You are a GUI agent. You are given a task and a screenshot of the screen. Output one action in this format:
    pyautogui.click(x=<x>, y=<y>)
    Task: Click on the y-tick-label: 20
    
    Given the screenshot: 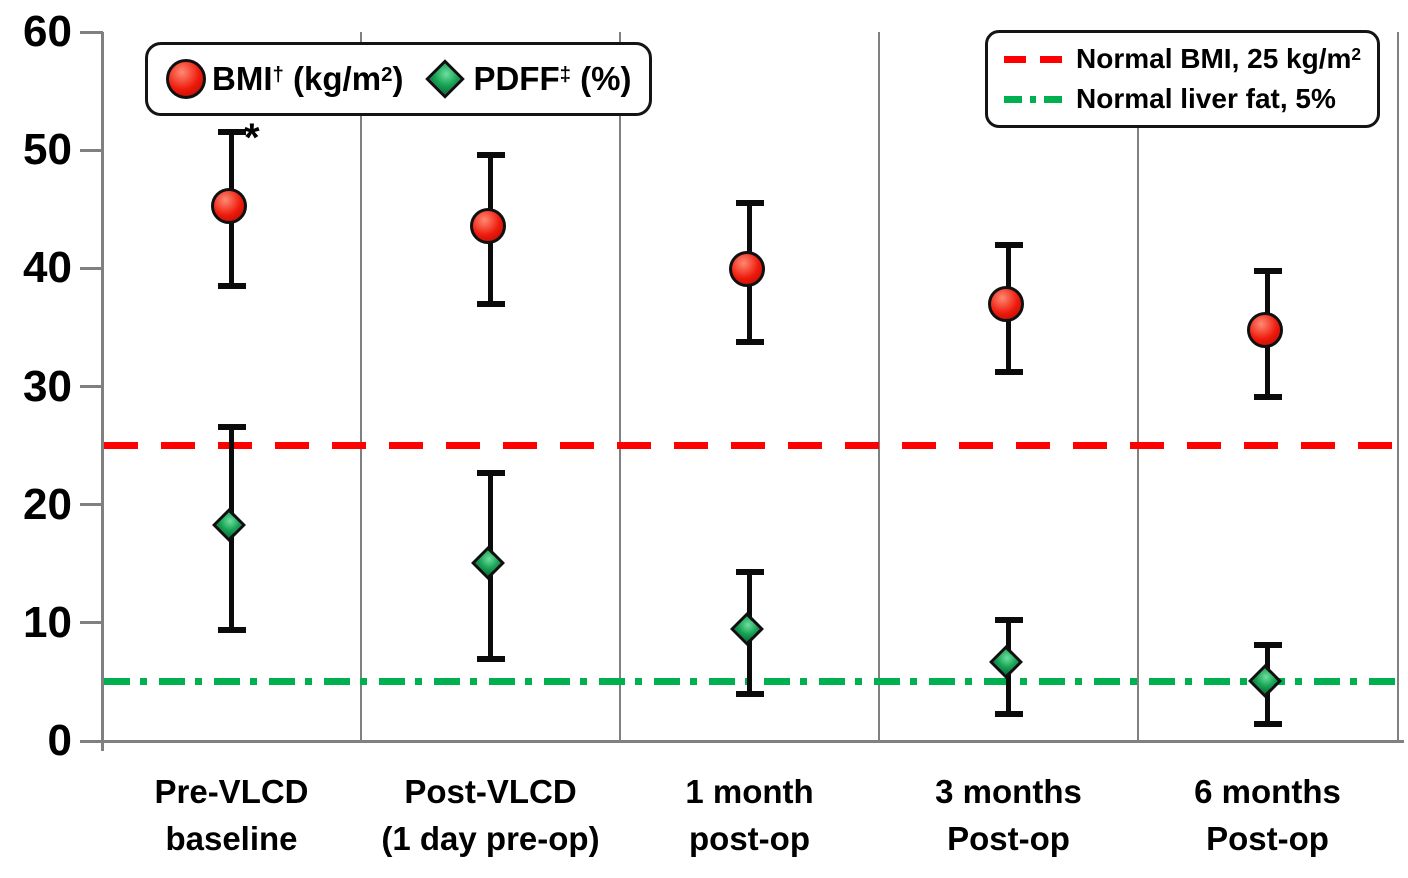 What is the action you would take?
    pyautogui.click(x=47, y=504)
    